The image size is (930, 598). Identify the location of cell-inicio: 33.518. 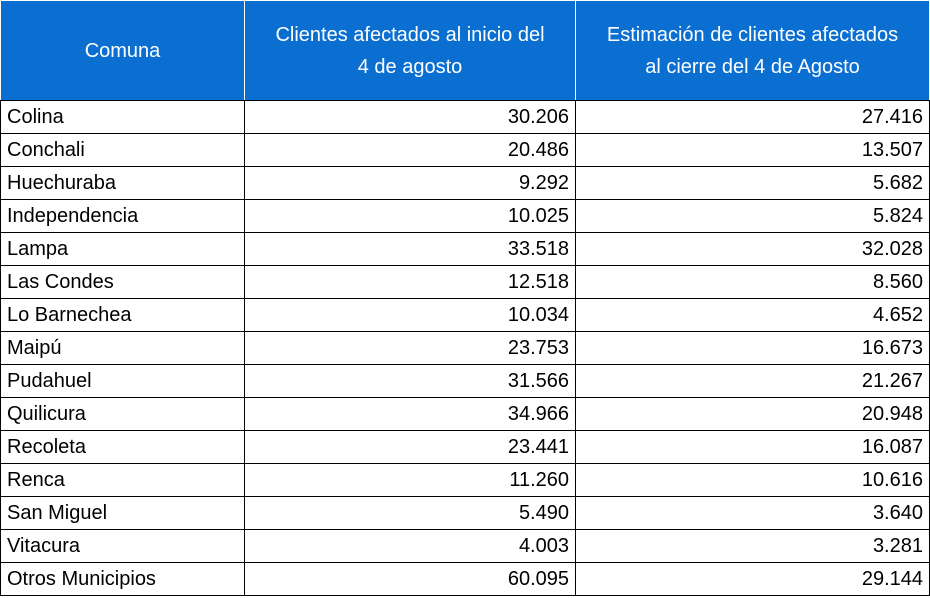
(410, 249).